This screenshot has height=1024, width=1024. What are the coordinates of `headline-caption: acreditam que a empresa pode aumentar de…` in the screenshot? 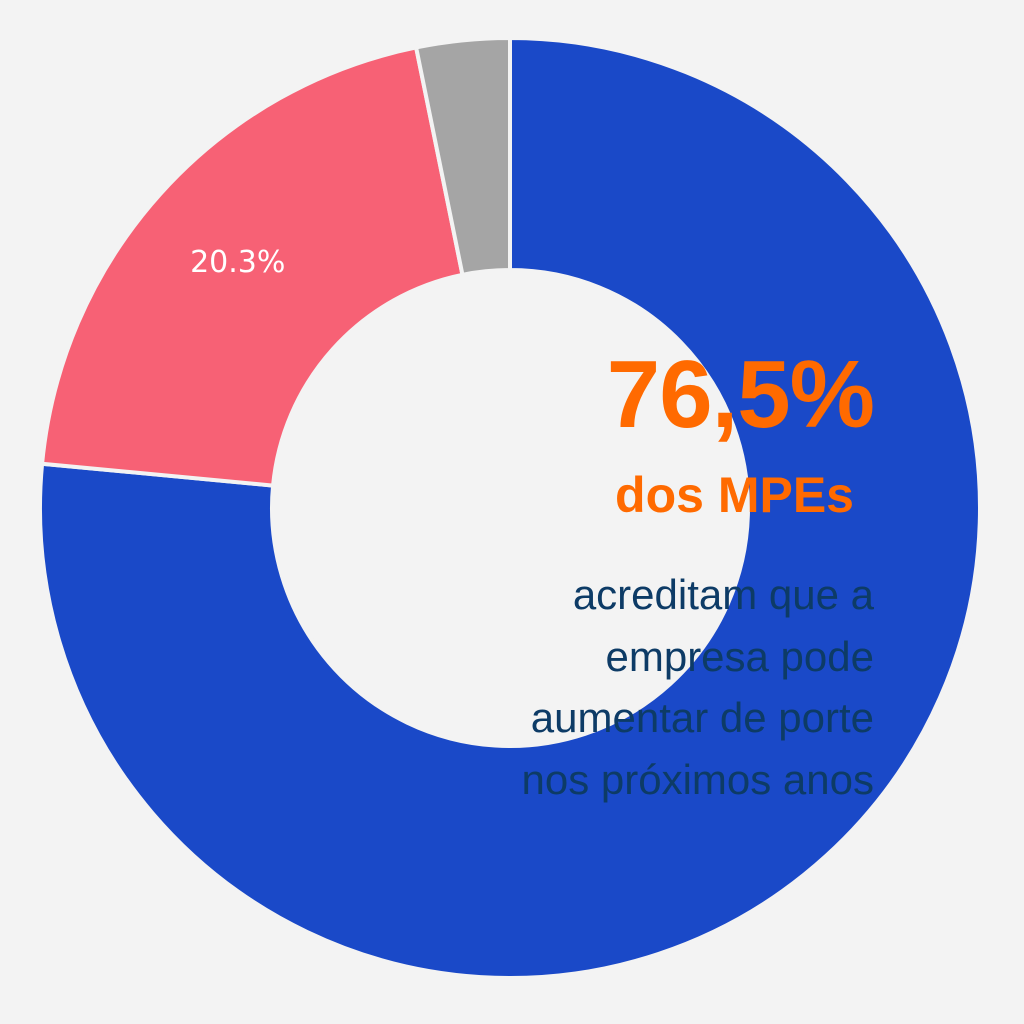 It's located at (697, 687).